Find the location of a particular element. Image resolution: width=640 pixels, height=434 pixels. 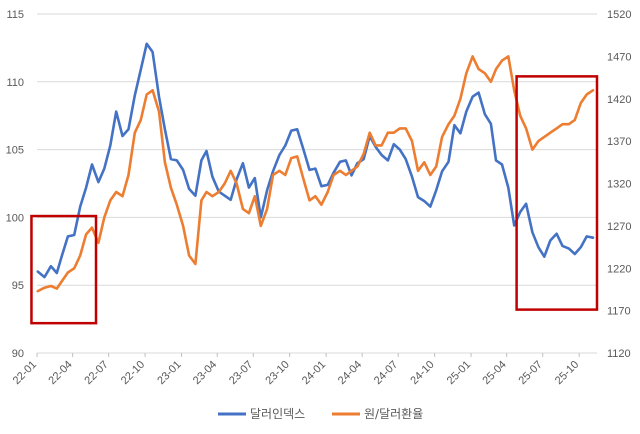

y-axis-left: 90 95 100 105 110 115 is located at coordinates (15, 184).